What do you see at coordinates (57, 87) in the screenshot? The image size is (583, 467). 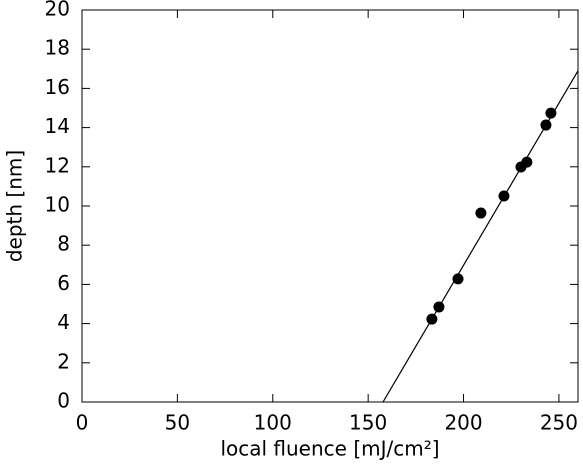 I see `y-tick-label: 16` at bounding box center [57, 87].